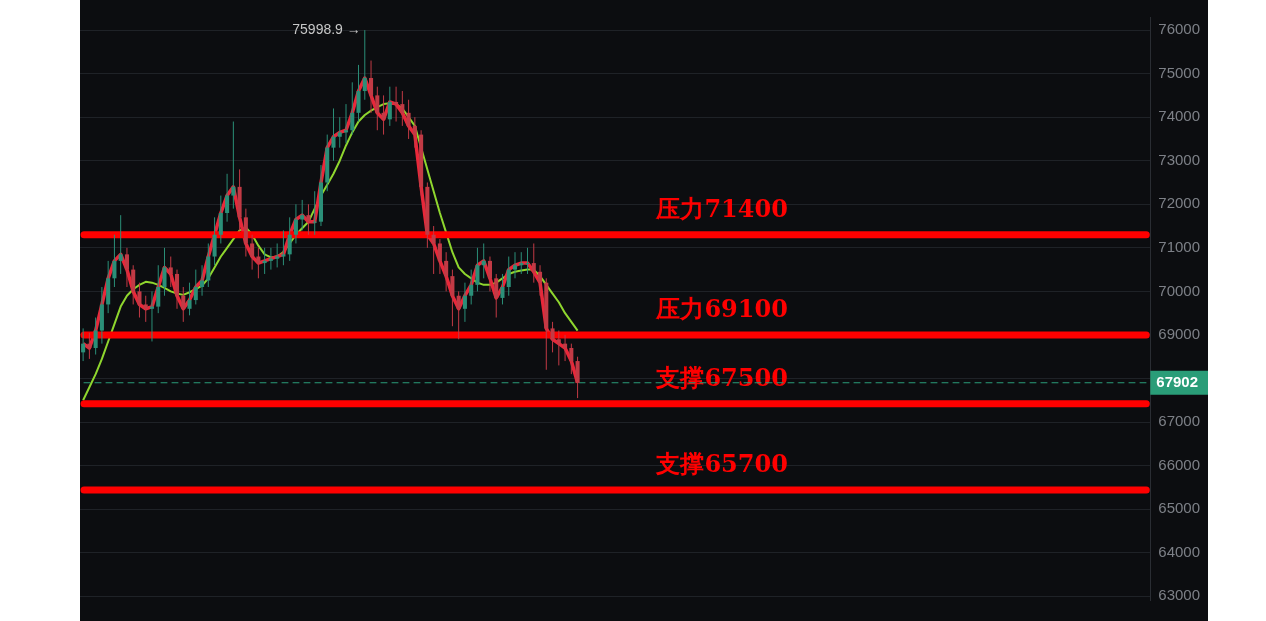  Describe the element at coordinates (1179, 203) in the screenshot. I see `y-tick-label: 72000` at that location.